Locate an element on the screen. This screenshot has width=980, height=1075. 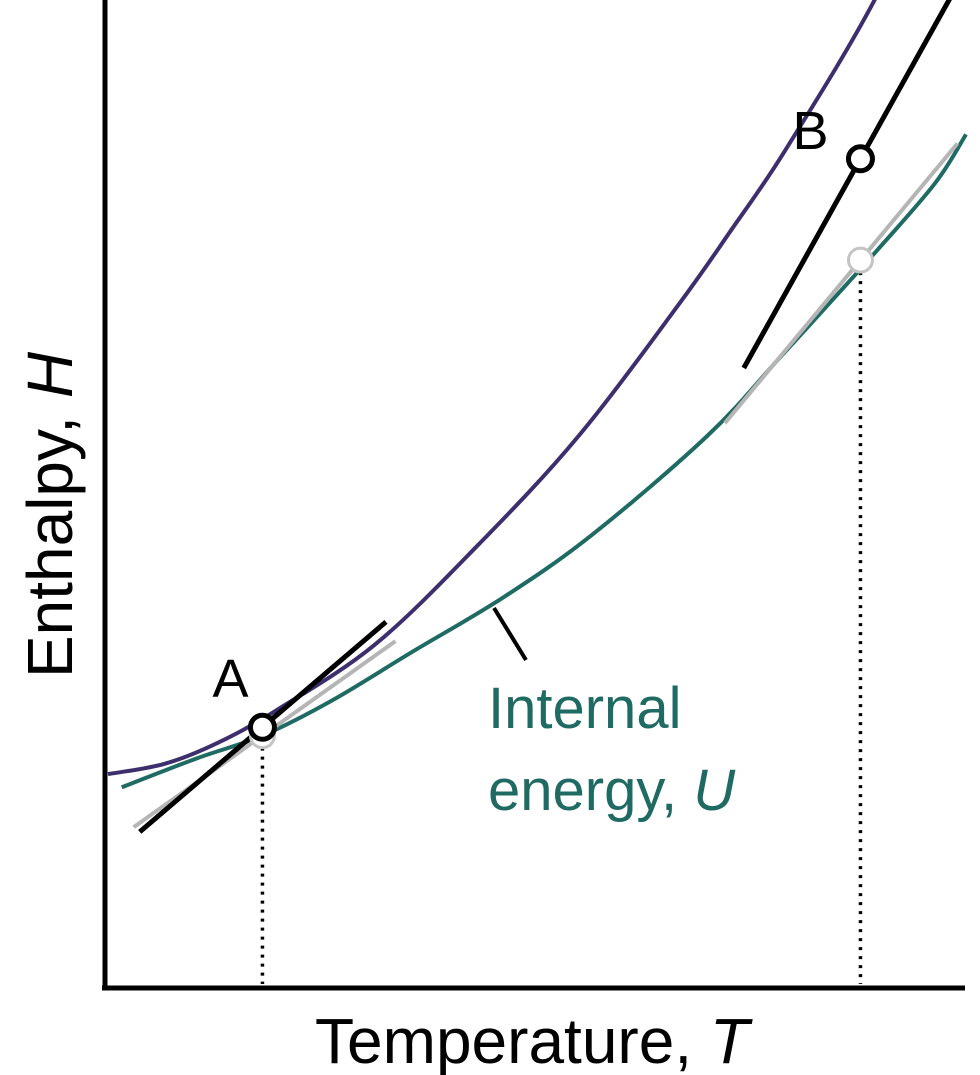
internal-energy-symbol: U is located at coordinates (714, 790).